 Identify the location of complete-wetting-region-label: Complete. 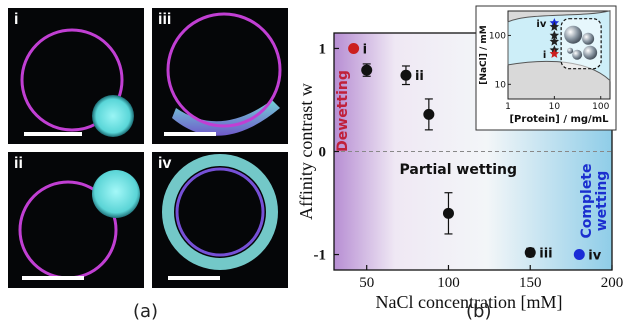
(587, 201).